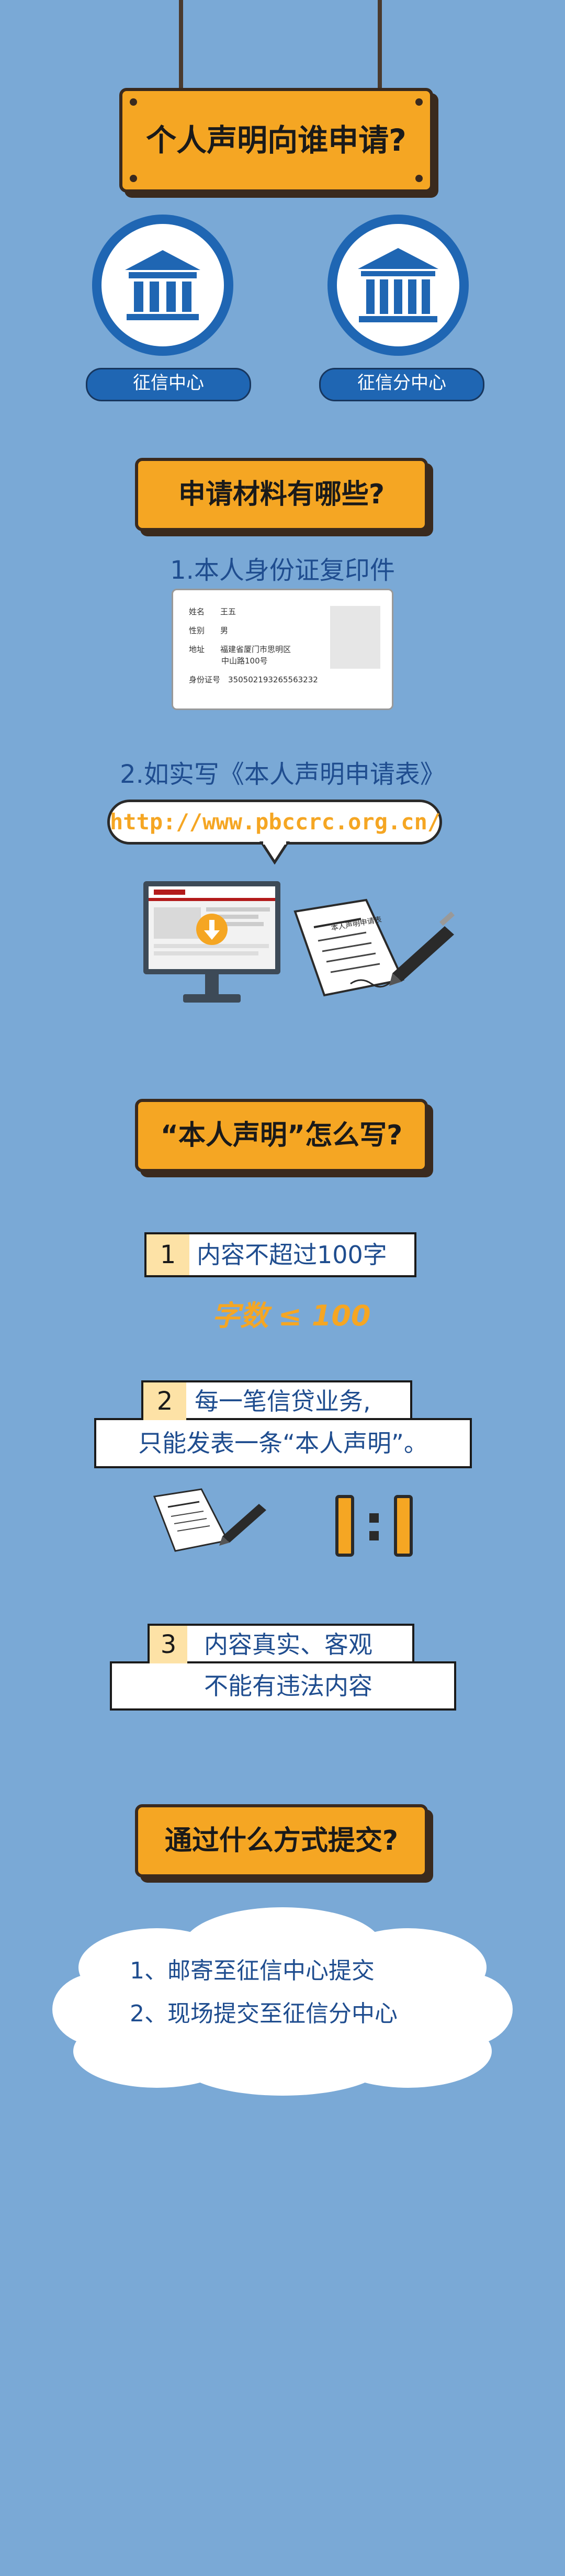 The width and height of the screenshot is (565, 2576). I want to click on rule-box-3b, so click(283, 1686).